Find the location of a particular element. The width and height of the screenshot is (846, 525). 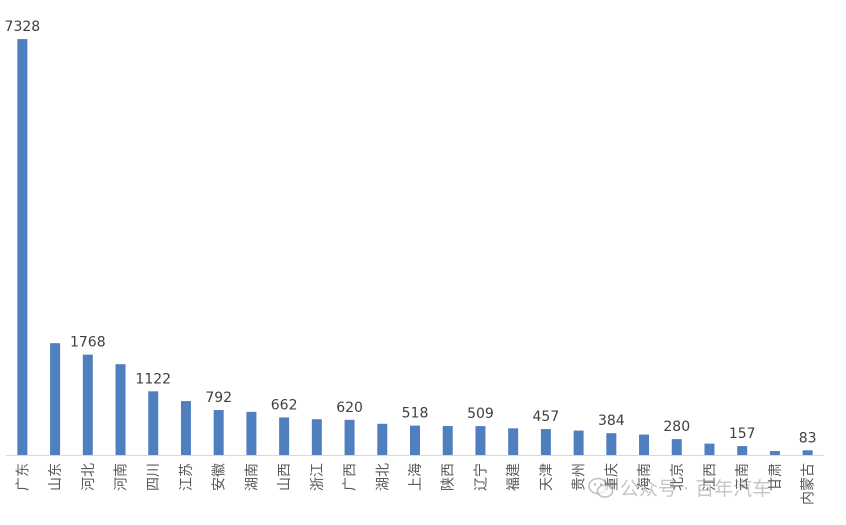

bar-内蒙古 is located at coordinates (807, 452).